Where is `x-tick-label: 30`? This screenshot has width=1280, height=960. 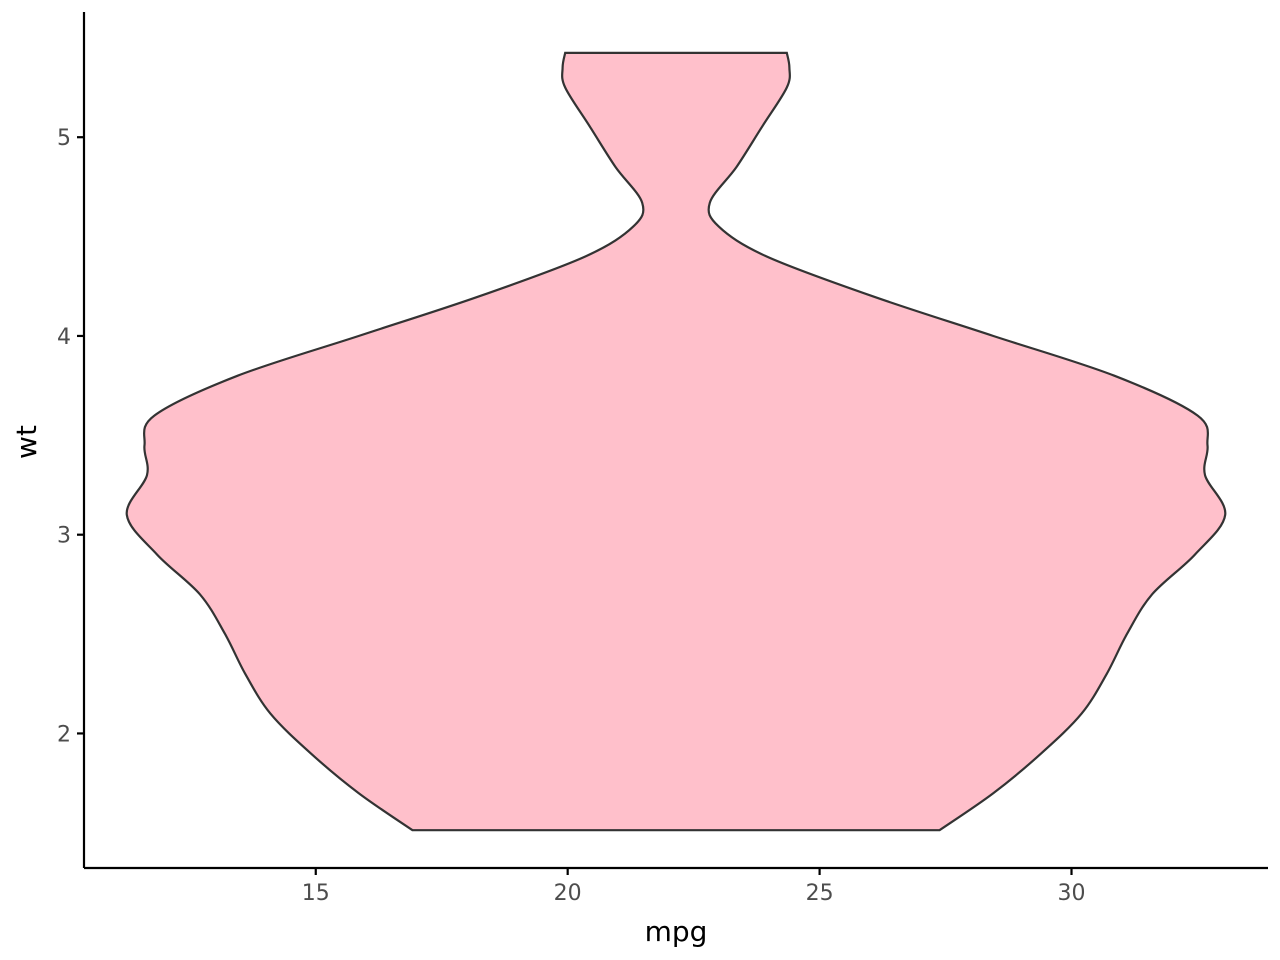 x-tick-label: 30 is located at coordinates (1072, 893).